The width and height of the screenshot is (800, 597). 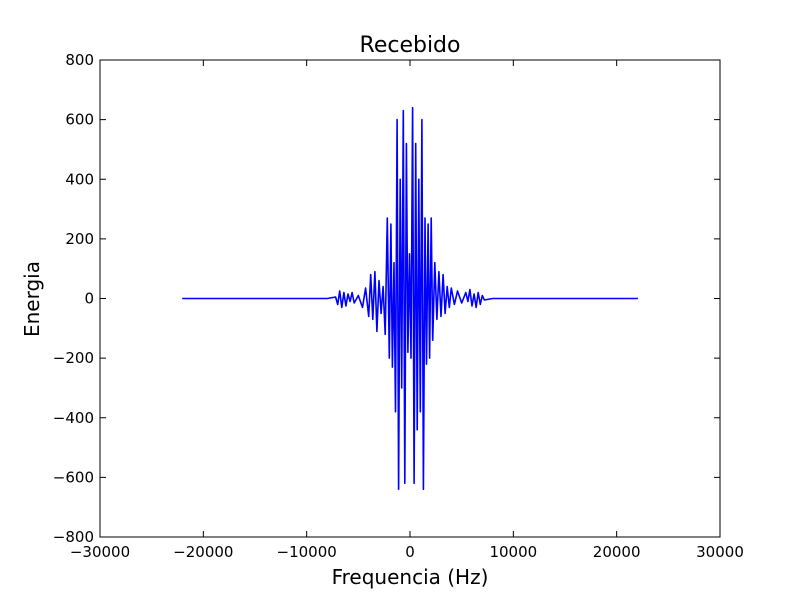 What do you see at coordinates (79, 120) in the screenshot?
I see `y-tick-label: 600` at bounding box center [79, 120].